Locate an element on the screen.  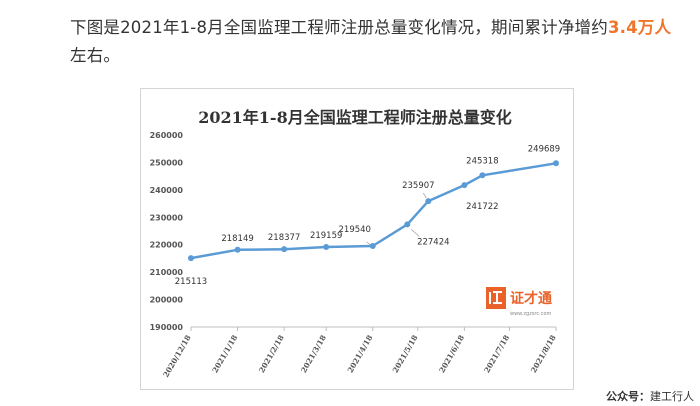
x-tick-label: 2021/5/18 is located at coordinates (405, 354).